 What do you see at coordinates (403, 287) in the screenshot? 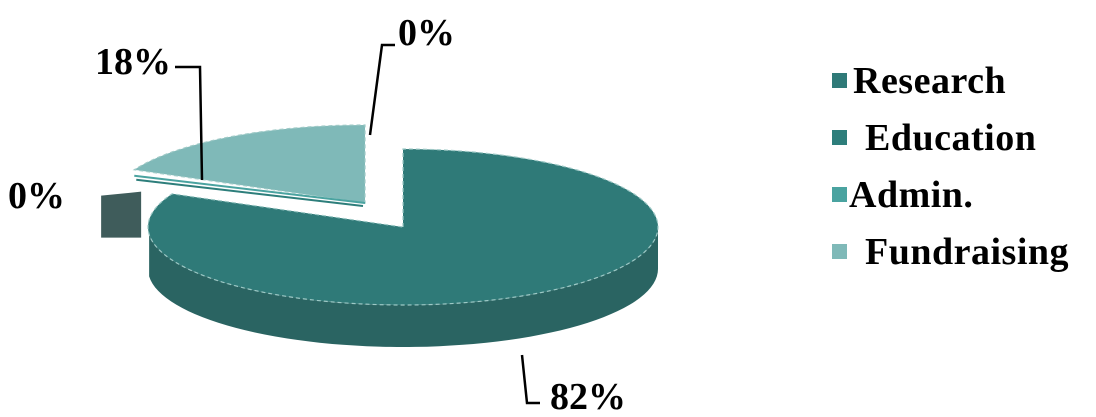
I see `research-slice-side` at bounding box center [403, 287].